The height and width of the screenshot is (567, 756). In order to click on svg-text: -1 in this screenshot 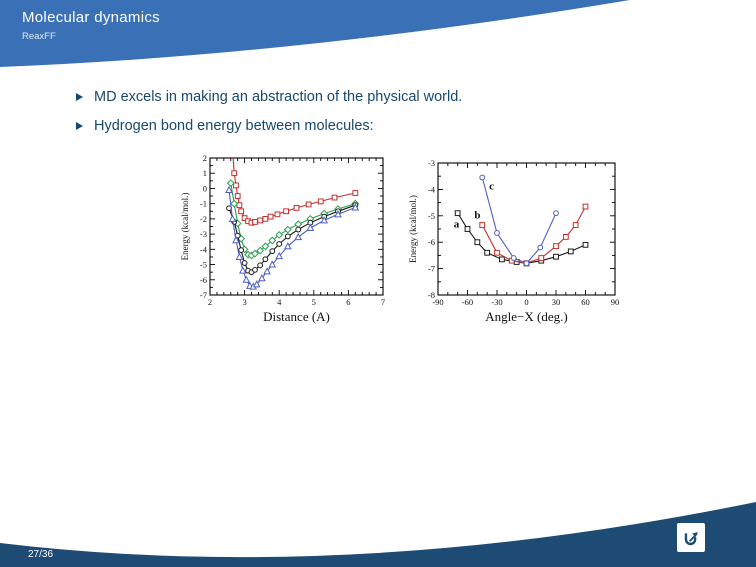, I will do `click(203, 204)`.